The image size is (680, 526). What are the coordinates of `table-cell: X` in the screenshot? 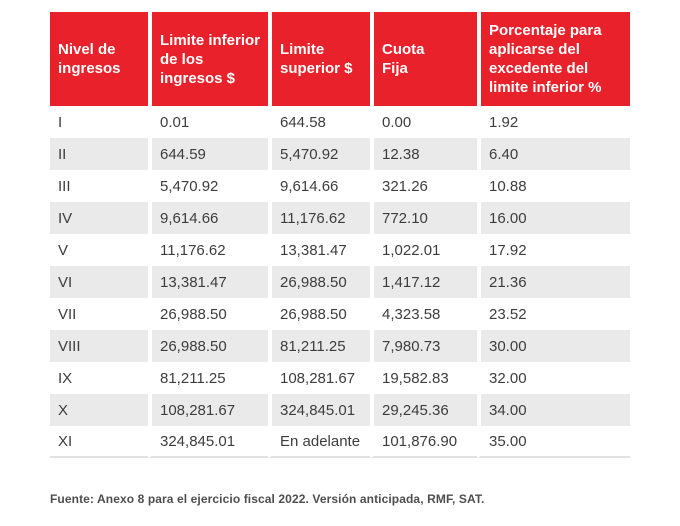 It's located at (99, 410).